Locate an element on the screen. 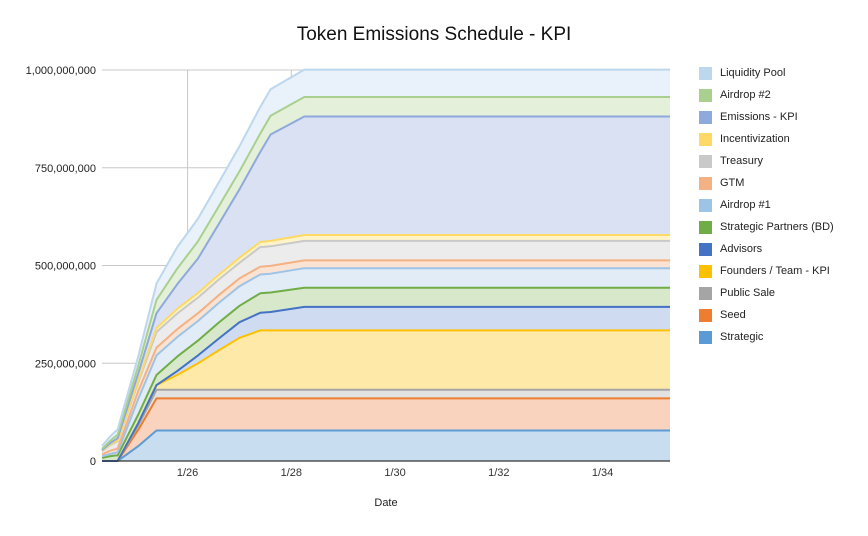 The image size is (868, 536). y-tick-label: 0 is located at coordinates (93, 462).